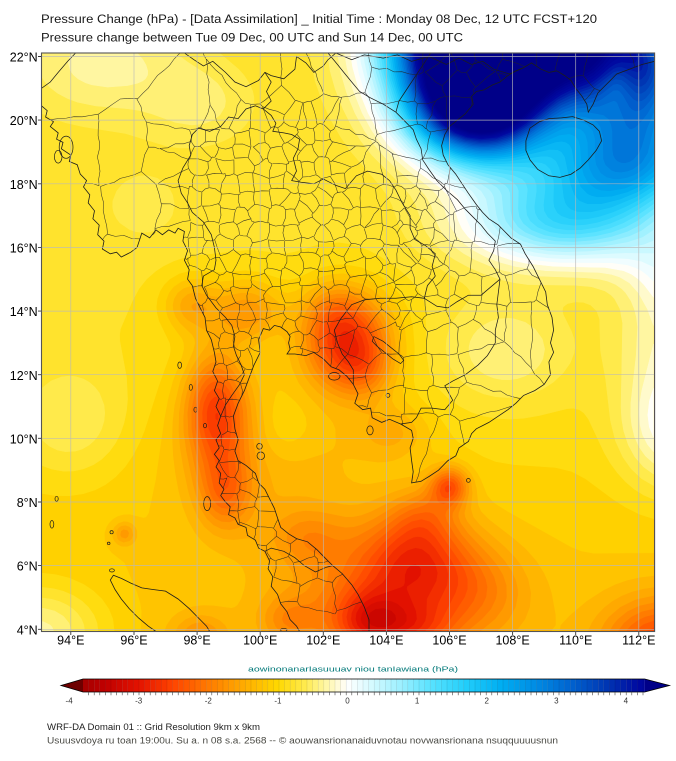  What do you see at coordinates (486, 701) in the screenshot?
I see `svg-text: 2` at bounding box center [486, 701].